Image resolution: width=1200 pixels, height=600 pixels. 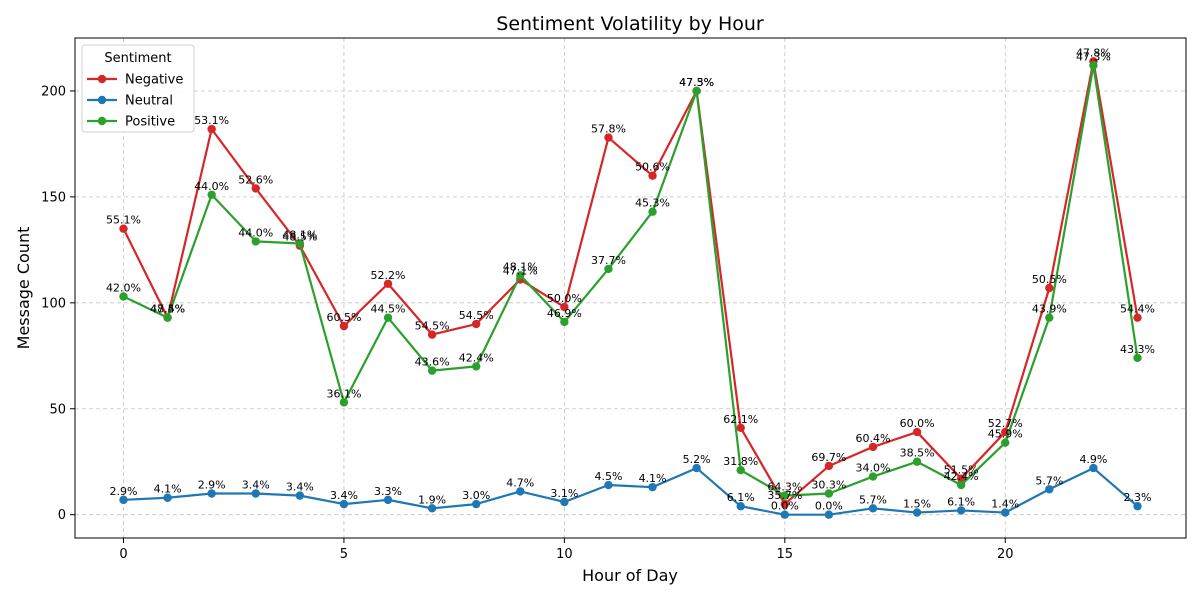 I want to click on data-label-positive: 38.5%, so click(x=917, y=453).